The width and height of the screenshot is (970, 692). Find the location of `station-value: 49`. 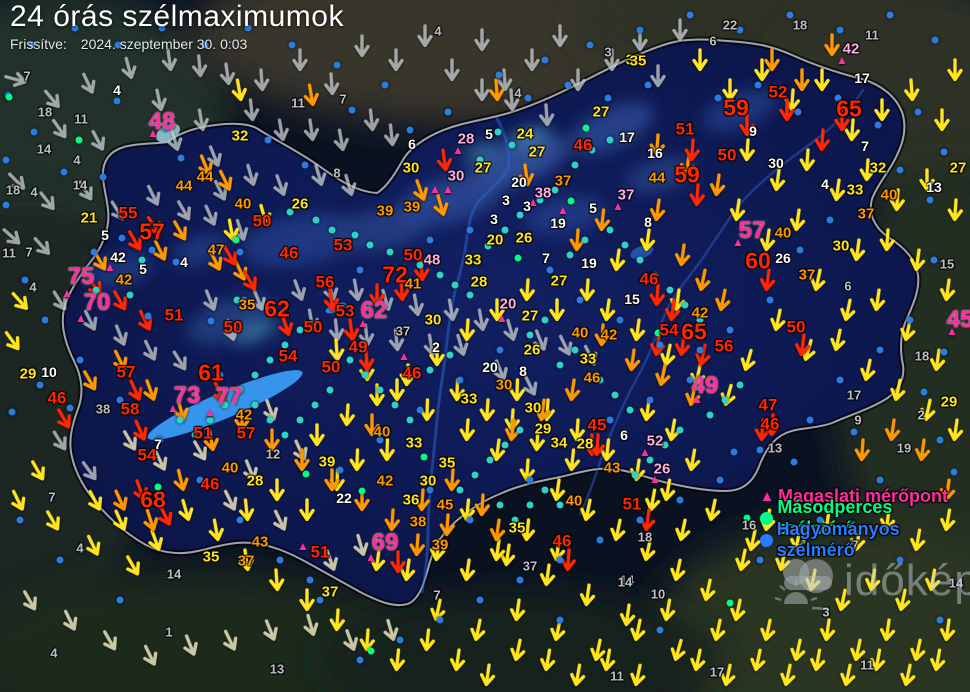

station-value: 49 is located at coordinates (358, 347).